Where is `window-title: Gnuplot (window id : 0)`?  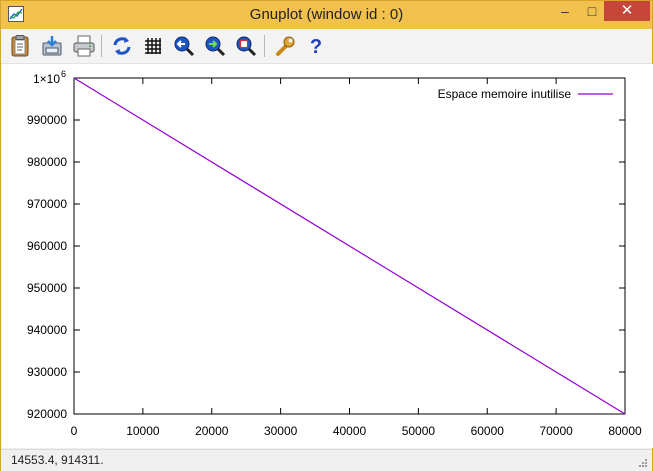 window-title: Gnuplot (window id : 0) is located at coordinates (326, 14).